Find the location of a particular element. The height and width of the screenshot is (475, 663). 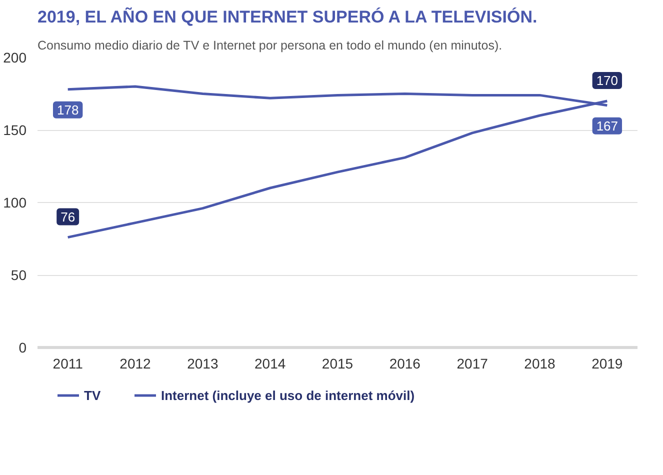

y-tick-label: 50 is located at coordinates (18, 275).